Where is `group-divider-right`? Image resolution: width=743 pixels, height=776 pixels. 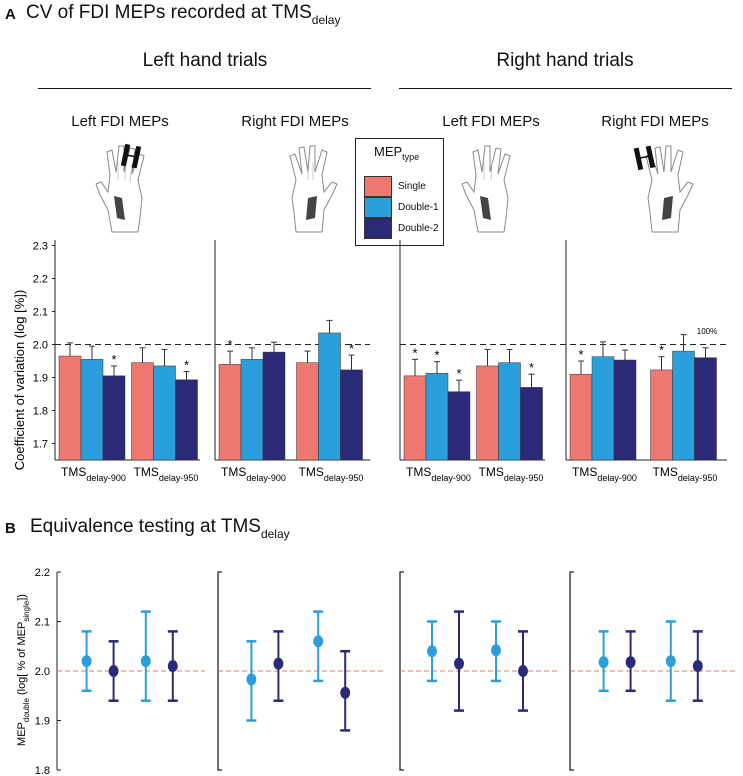 group-divider-right is located at coordinates (565, 89).